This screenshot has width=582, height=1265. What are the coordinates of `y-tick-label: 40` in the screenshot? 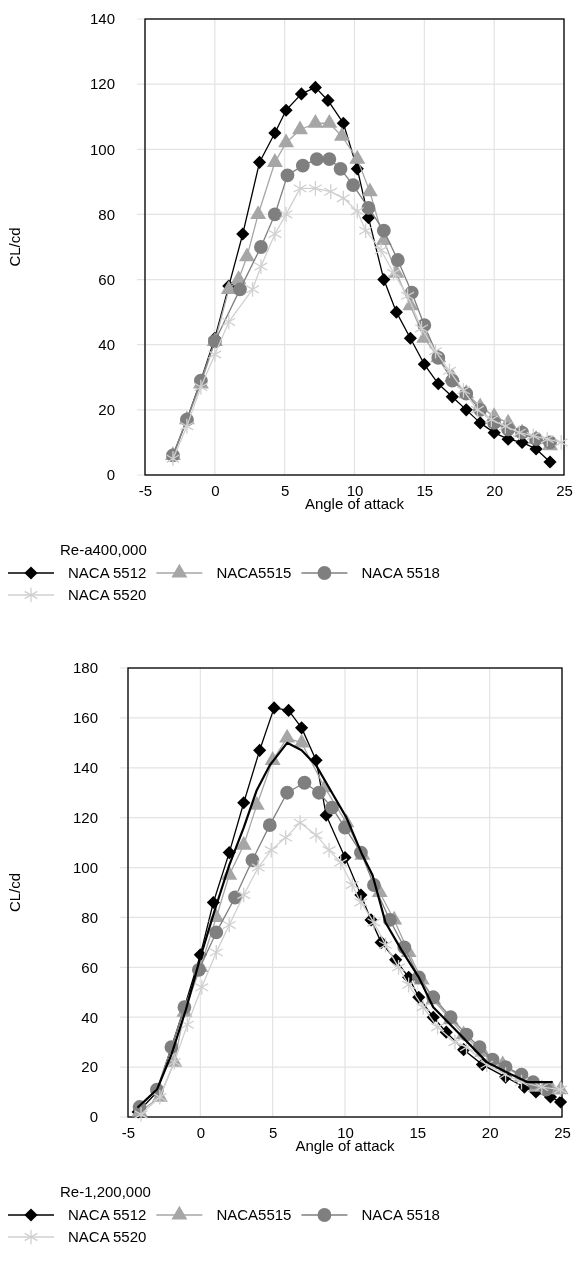 It's located at (89, 1017).